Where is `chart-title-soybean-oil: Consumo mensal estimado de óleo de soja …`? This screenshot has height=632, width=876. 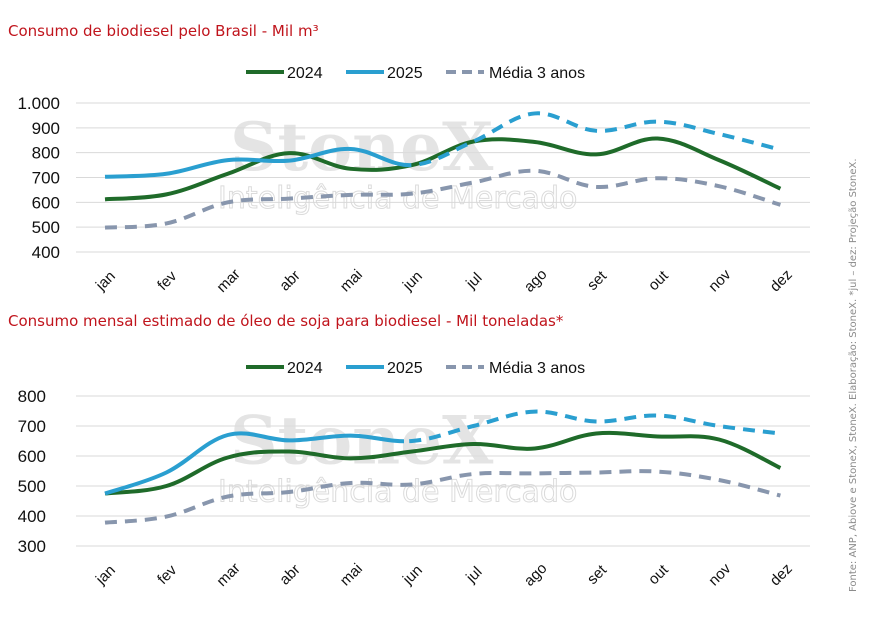 chart-title-soybean-oil: Consumo mensal estimado de óleo de soja … is located at coordinates (286, 321).